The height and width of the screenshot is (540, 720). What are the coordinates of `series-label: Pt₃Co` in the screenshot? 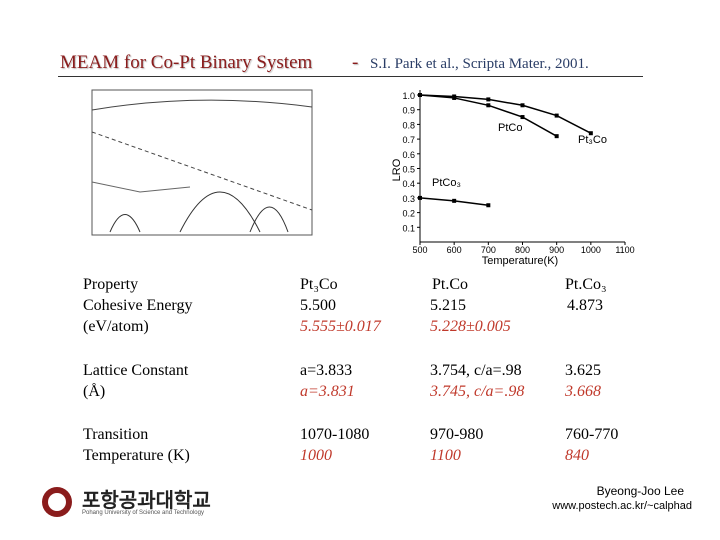 It's located at (592, 140).